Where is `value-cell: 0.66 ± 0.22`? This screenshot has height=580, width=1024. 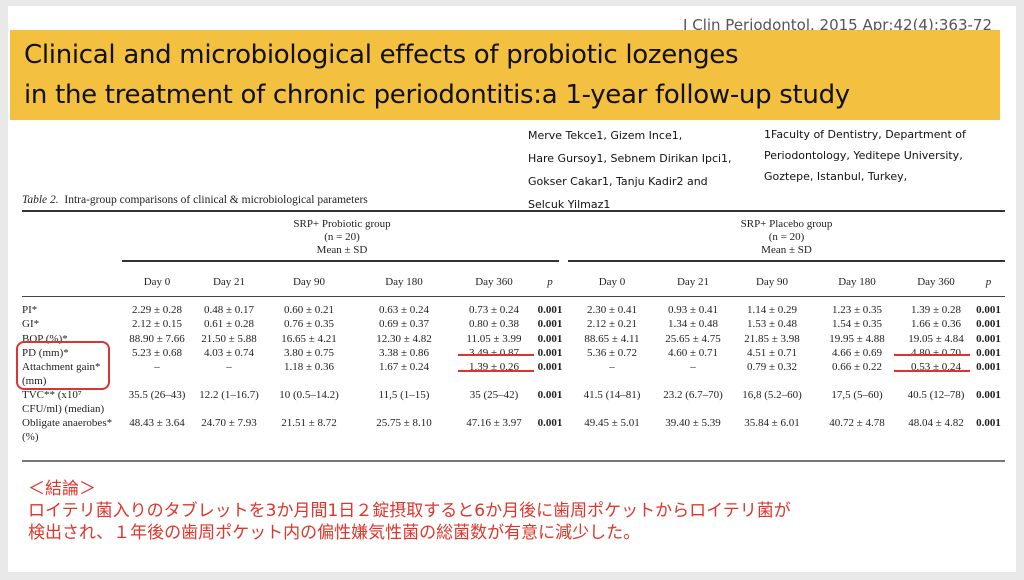 value-cell: 0.66 ± 0.22 is located at coordinates (857, 367).